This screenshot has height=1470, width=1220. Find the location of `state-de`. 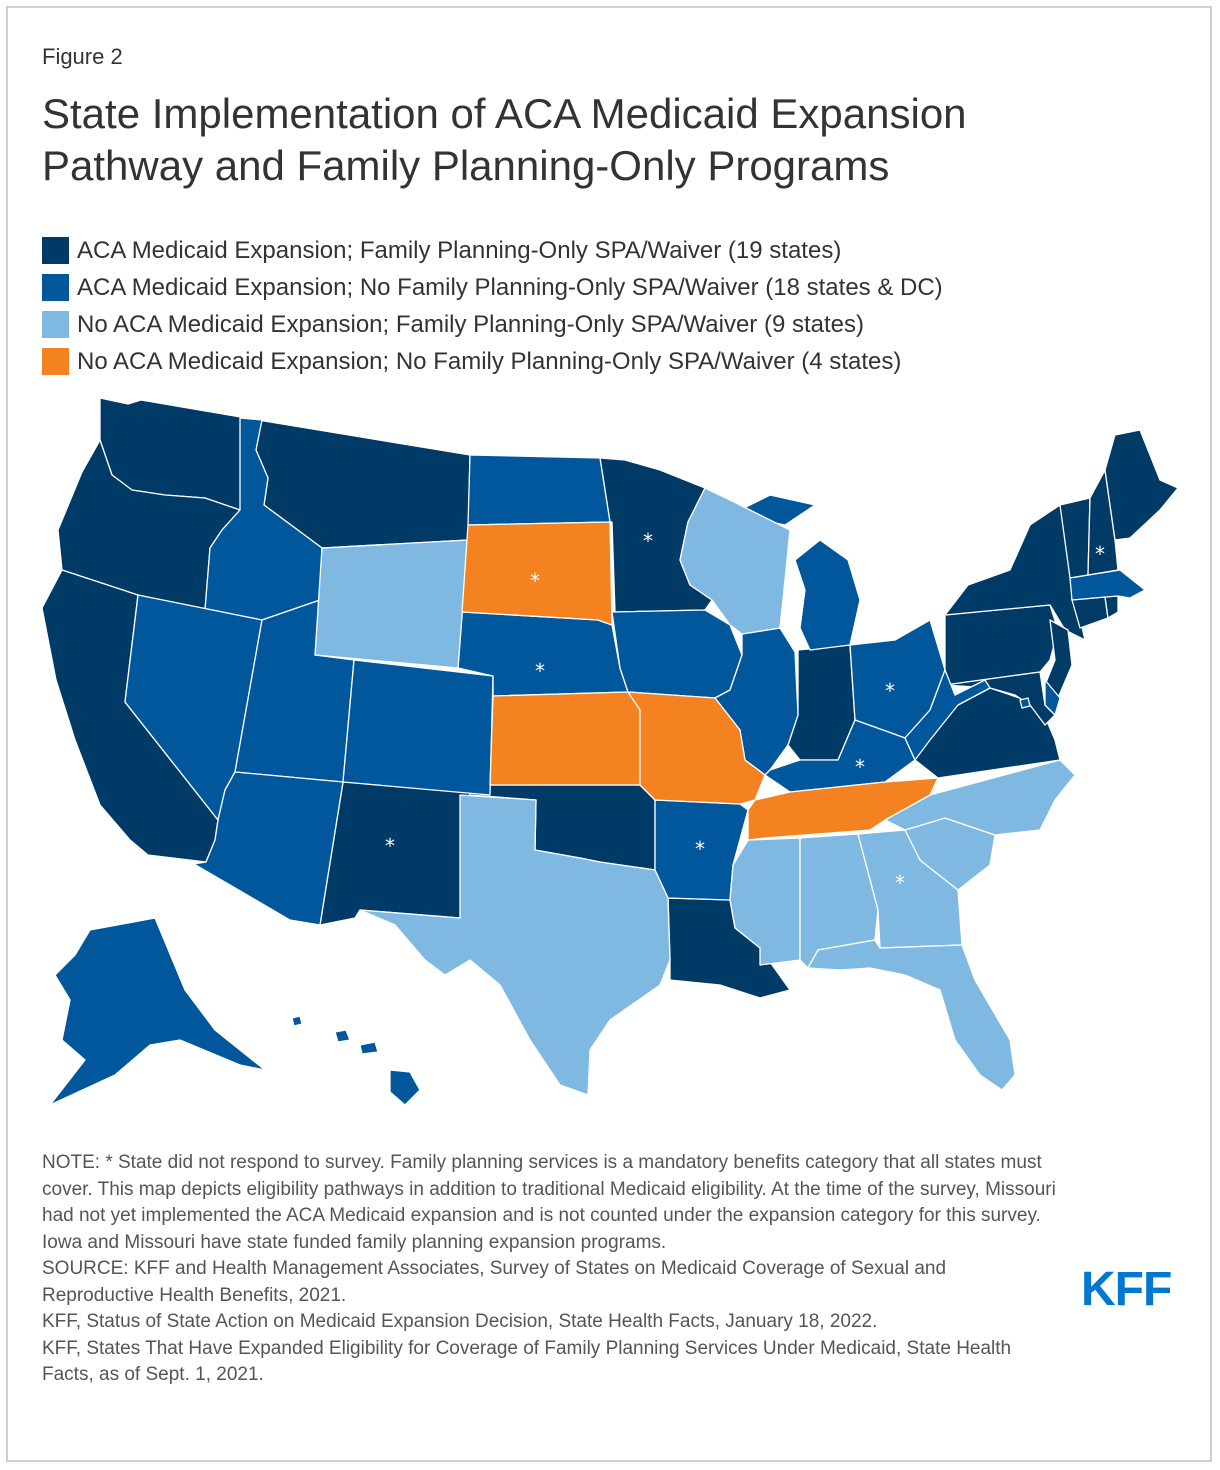

state-de is located at coordinates (1052, 697).